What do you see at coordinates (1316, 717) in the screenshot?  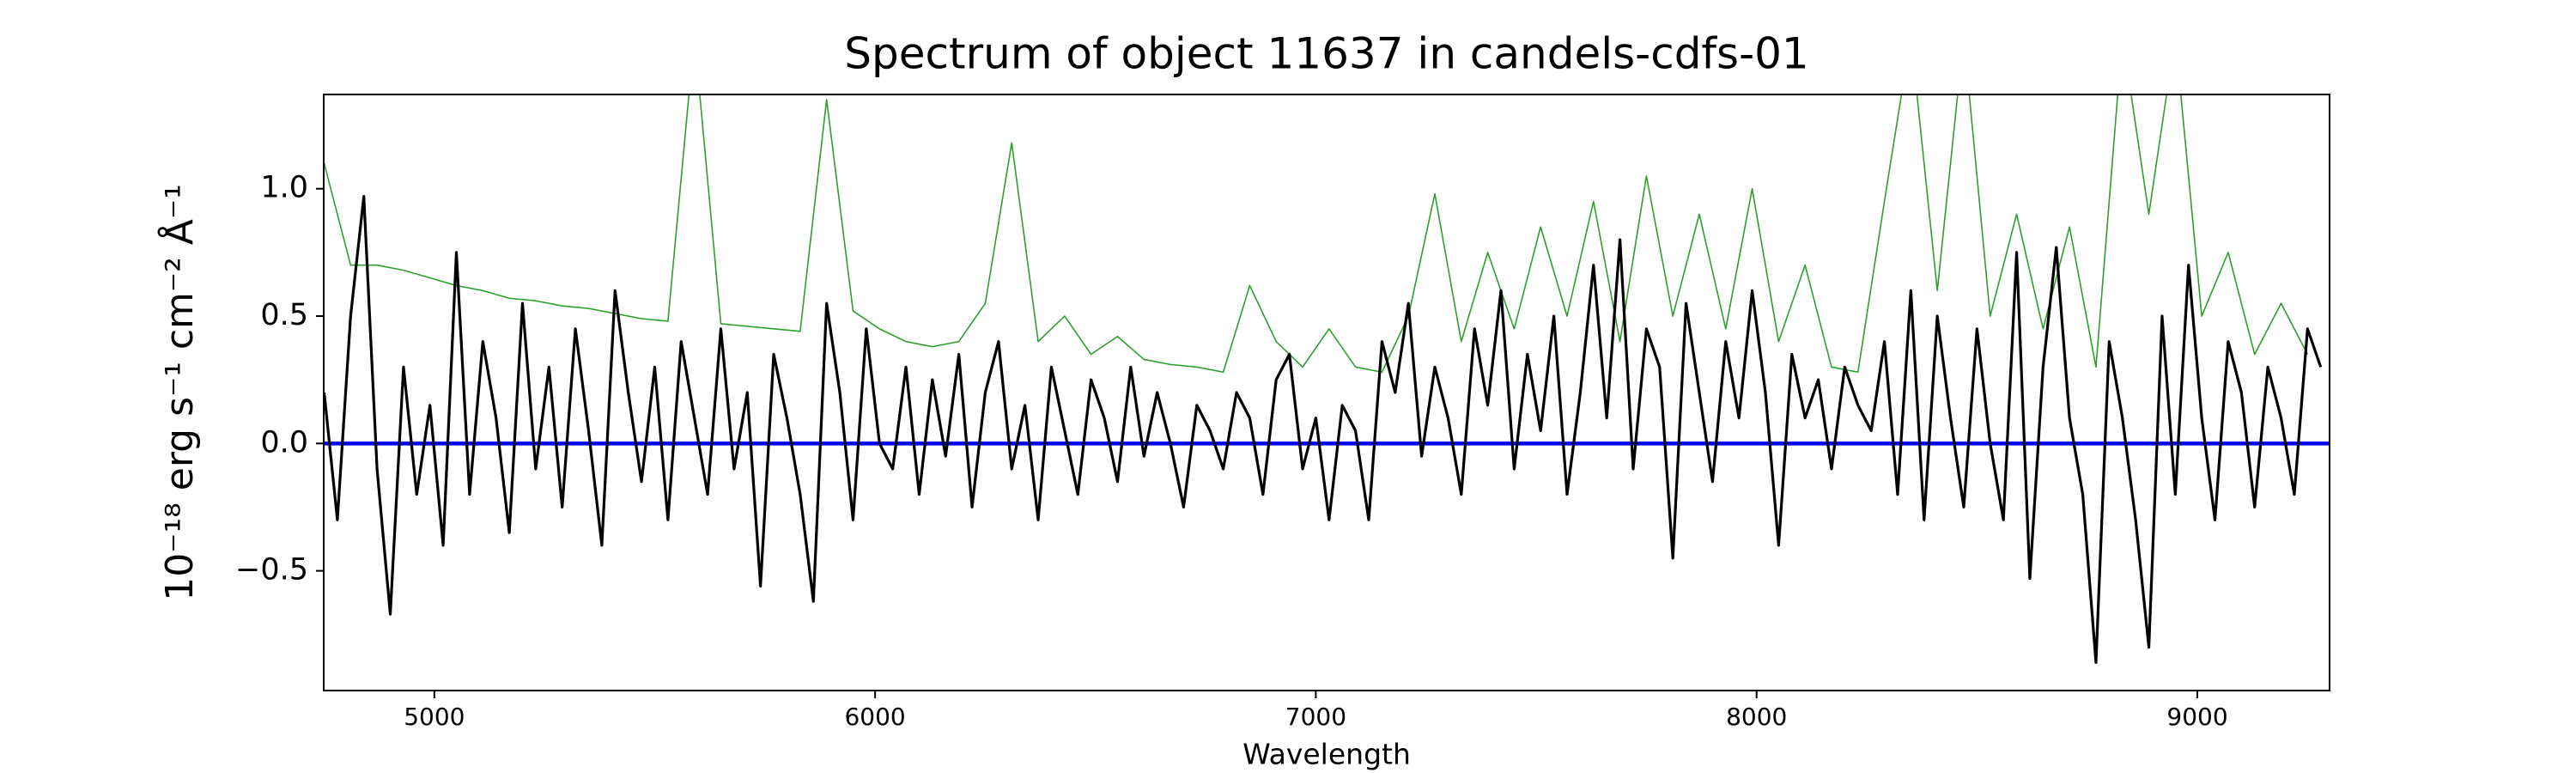 I see `x-tick-label: 7000` at bounding box center [1316, 717].